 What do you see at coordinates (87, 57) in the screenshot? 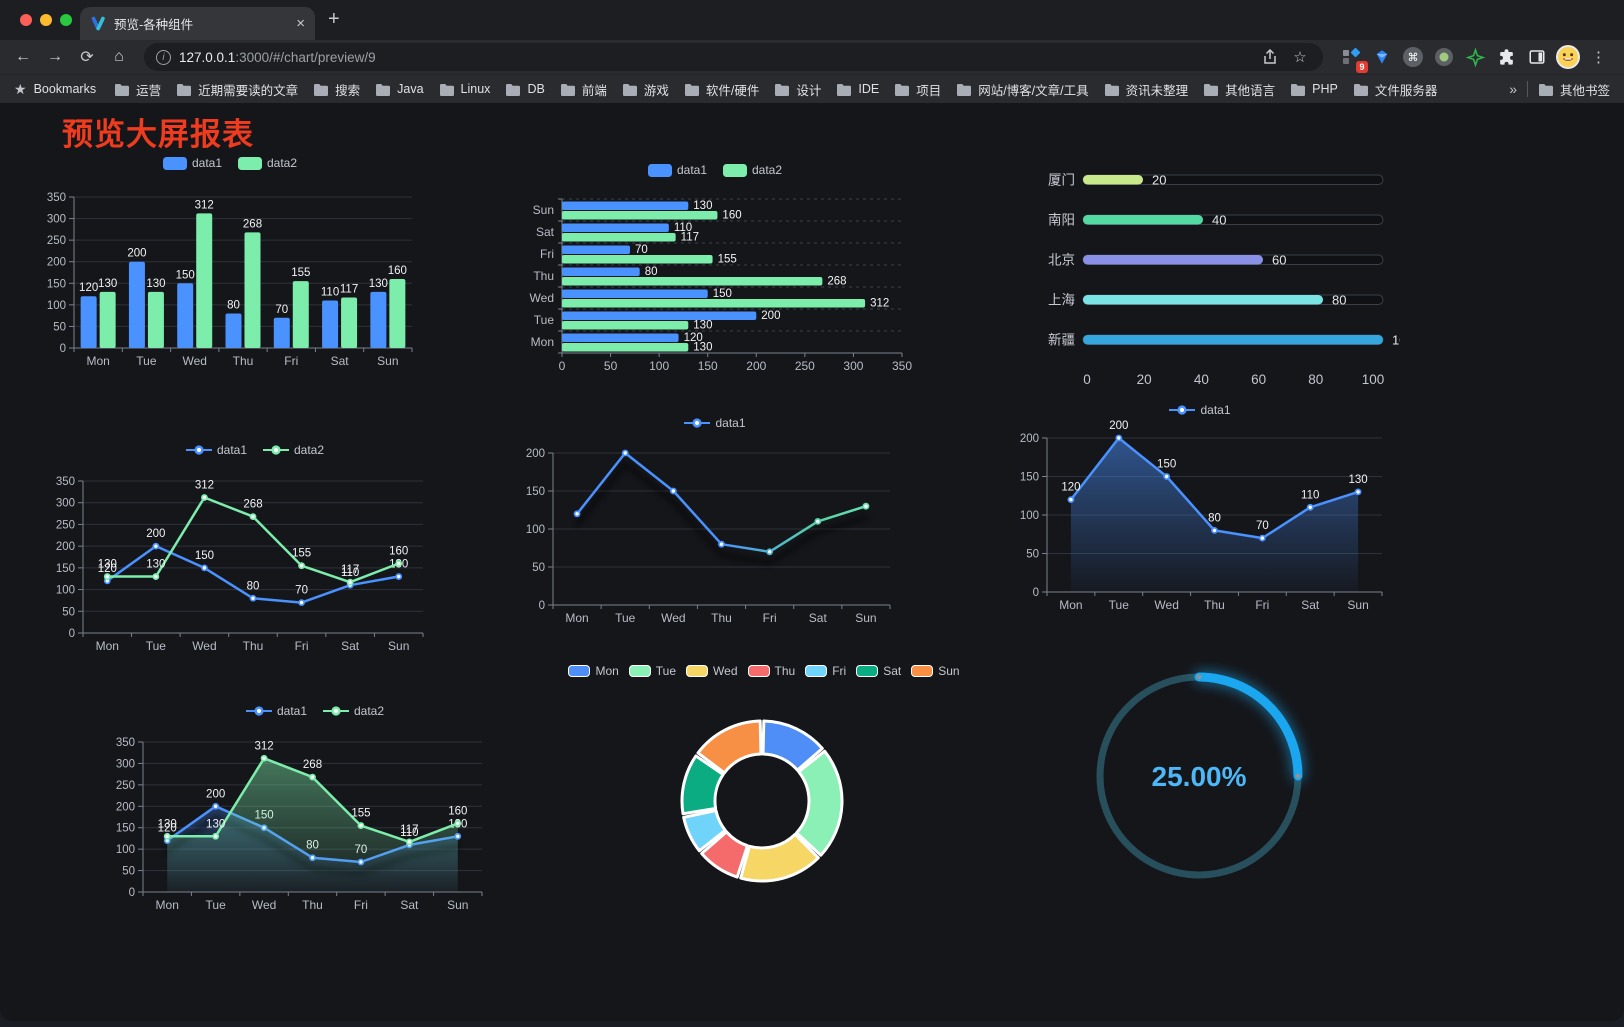
I see `reload-button-icon: ⟳` at bounding box center [87, 57].